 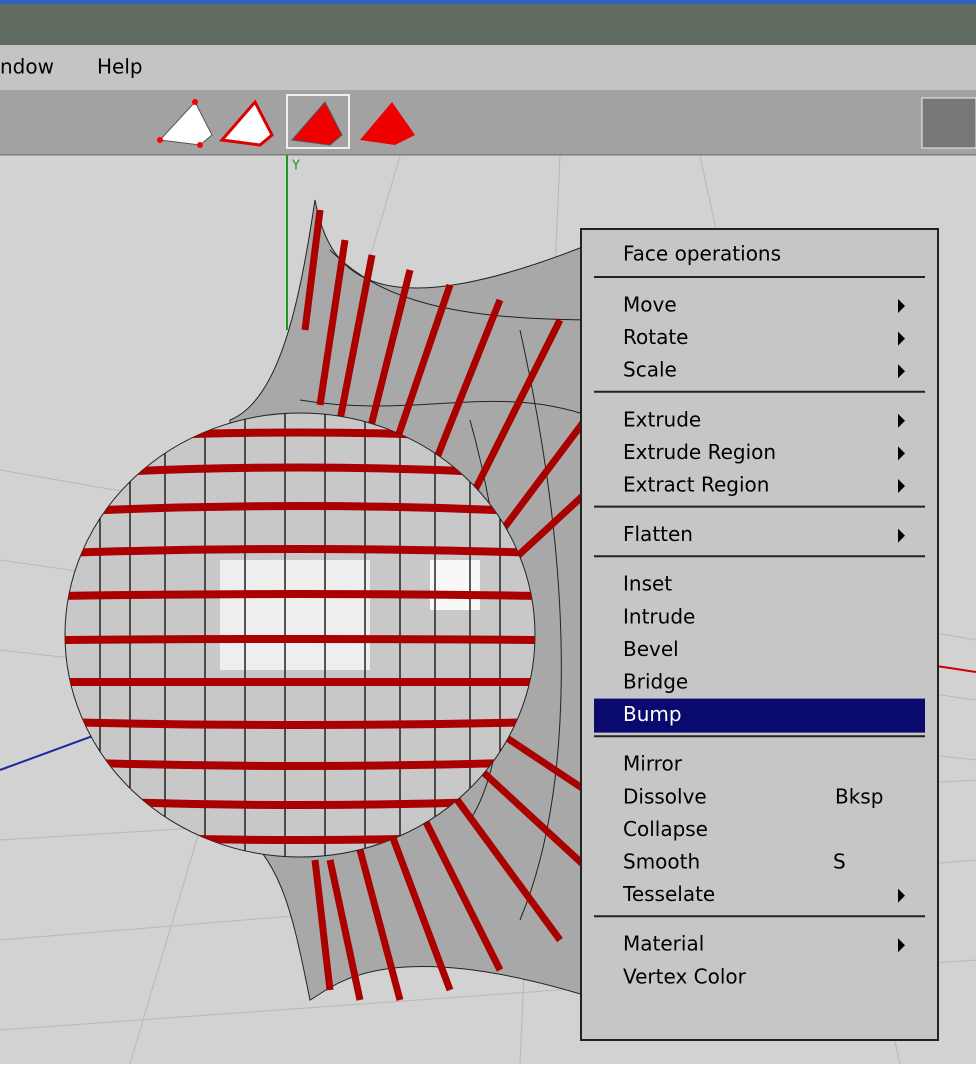 I want to click on menu-item: Bump, so click(x=652, y=714).